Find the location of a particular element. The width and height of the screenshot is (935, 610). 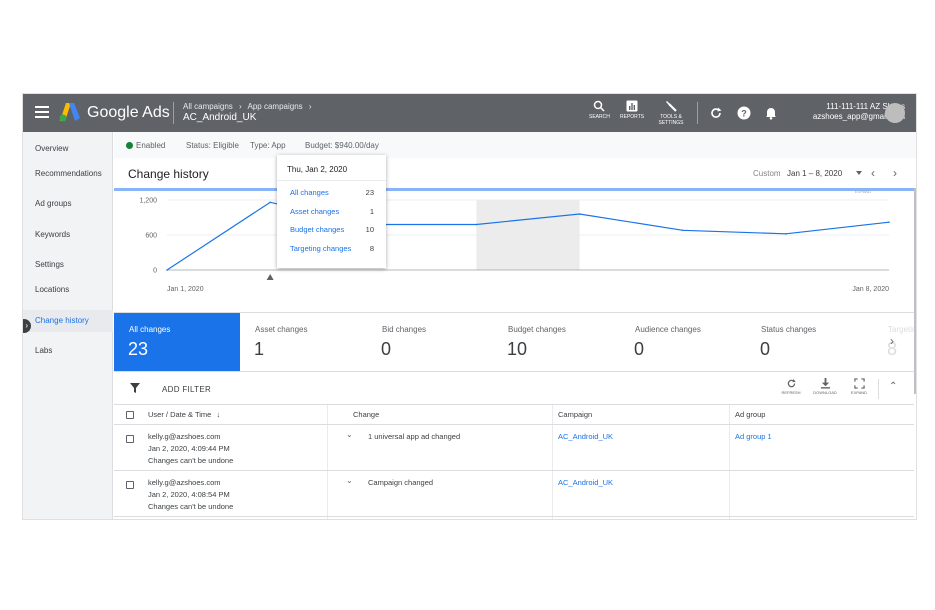

add-filter-button: ADD FILTER is located at coordinates (187, 389).